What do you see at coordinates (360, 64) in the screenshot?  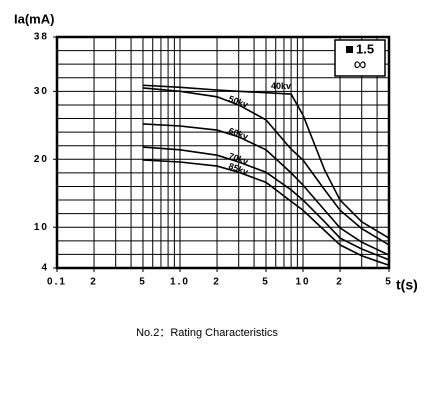 I see `legend-text: ∞` at bounding box center [360, 64].